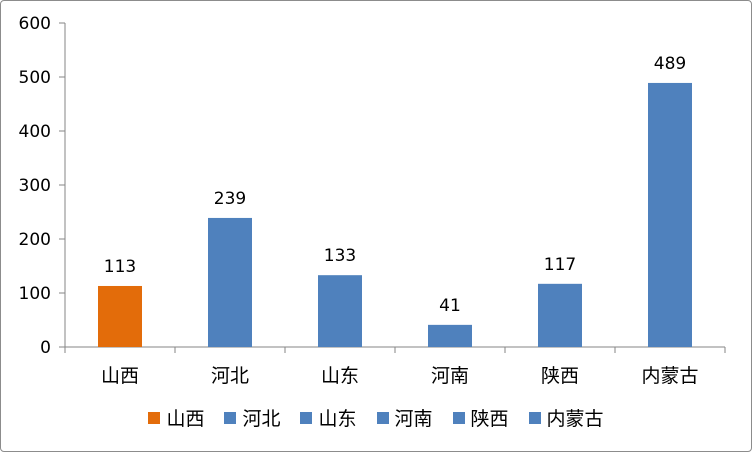 This screenshot has width=752, height=452. I want to click on legend-item: 河北, so click(252, 417).